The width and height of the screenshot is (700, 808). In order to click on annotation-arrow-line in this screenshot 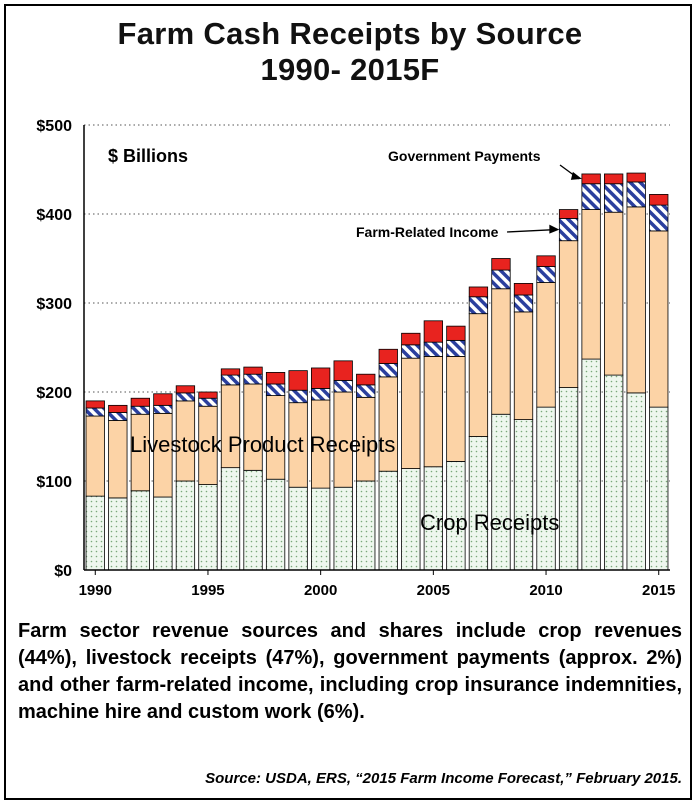, I will do `click(531, 230)`.